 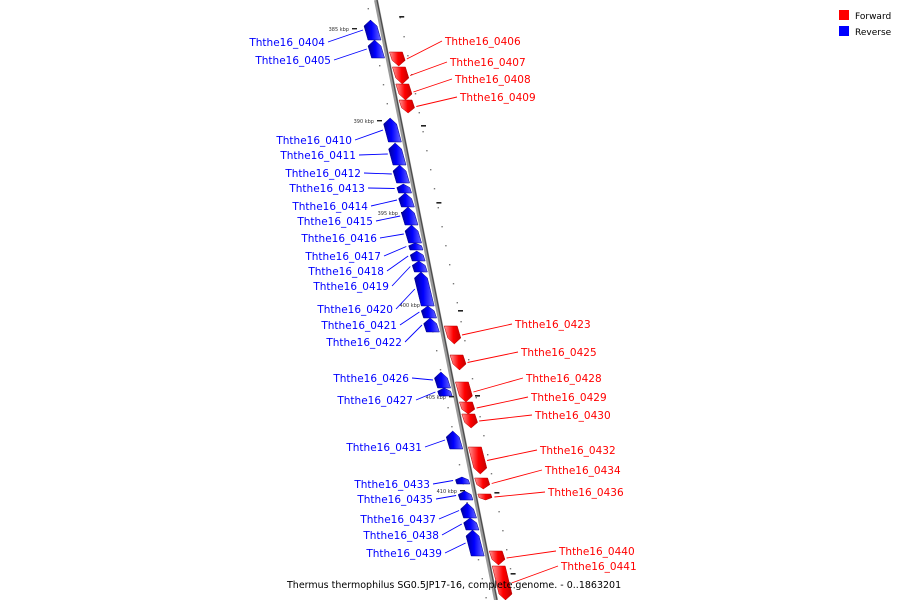 What do you see at coordinates (403, 554) in the screenshot?
I see `gene-label: Ththe16_0439` at bounding box center [403, 554].